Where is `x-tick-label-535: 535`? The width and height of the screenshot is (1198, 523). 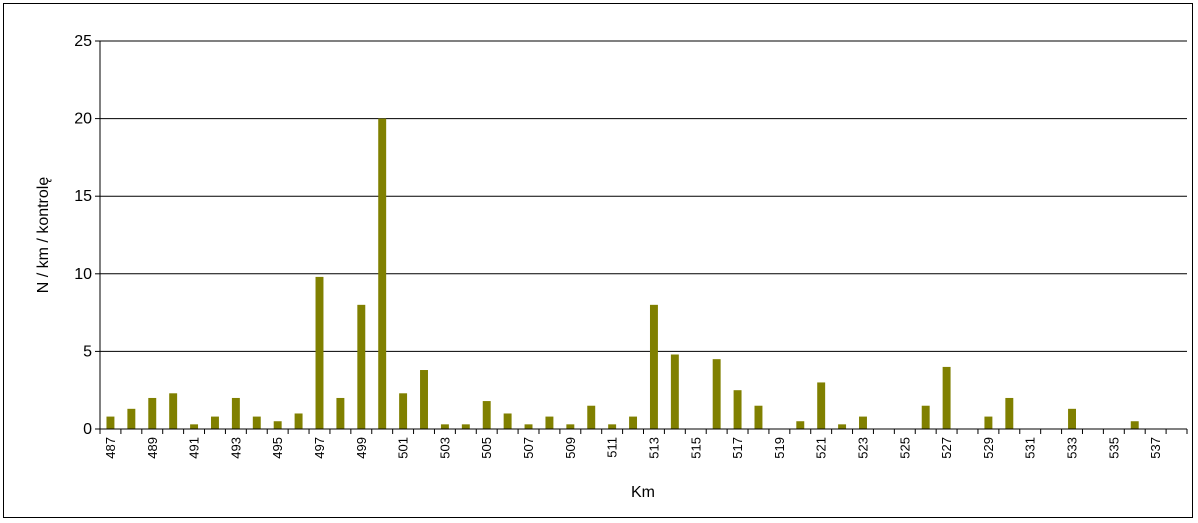
x-tick-label-535: 535 is located at coordinates (1113, 448).